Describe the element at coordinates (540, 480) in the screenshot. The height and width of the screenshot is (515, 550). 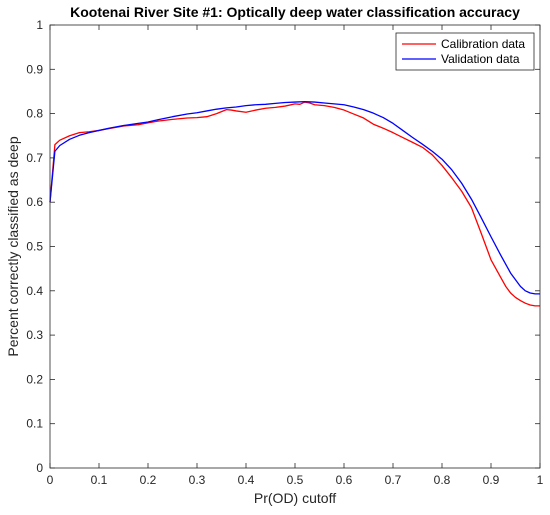
I see `x-tick-label: 1` at that location.